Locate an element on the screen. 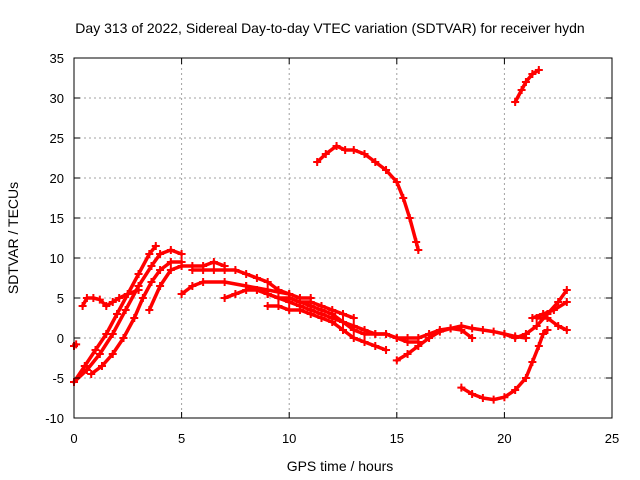 The image size is (640, 480). x-tick-label: 15 is located at coordinates (397, 438).